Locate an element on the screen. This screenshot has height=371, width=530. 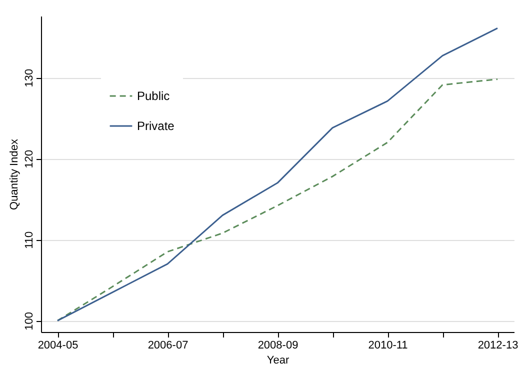
legend-label: Private is located at coordinates (156, 126).